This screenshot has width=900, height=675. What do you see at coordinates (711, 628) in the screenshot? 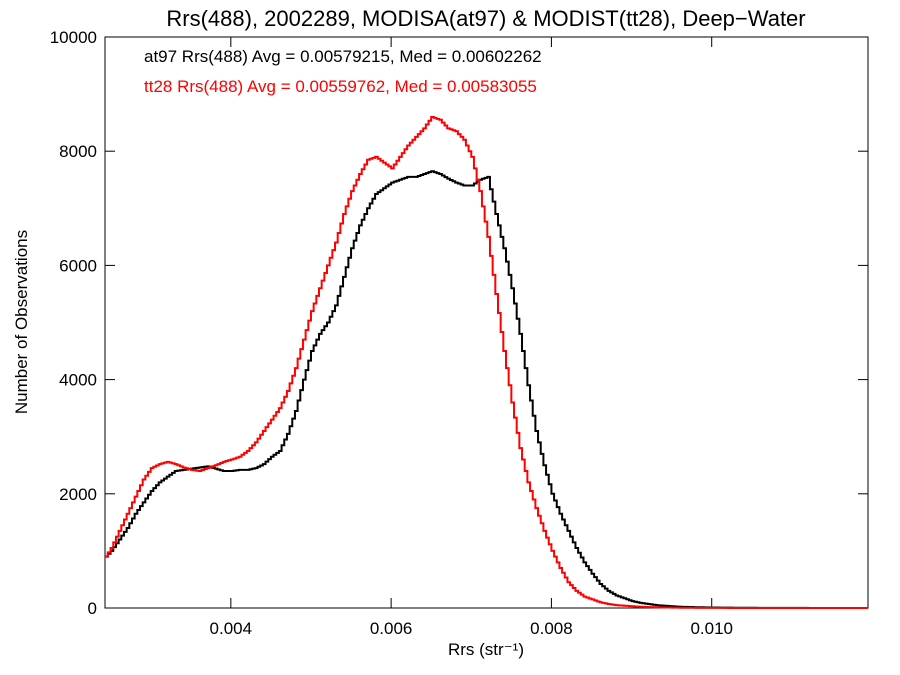
I see `x-tick-label: 0.010` at bounding box center [711, 628].